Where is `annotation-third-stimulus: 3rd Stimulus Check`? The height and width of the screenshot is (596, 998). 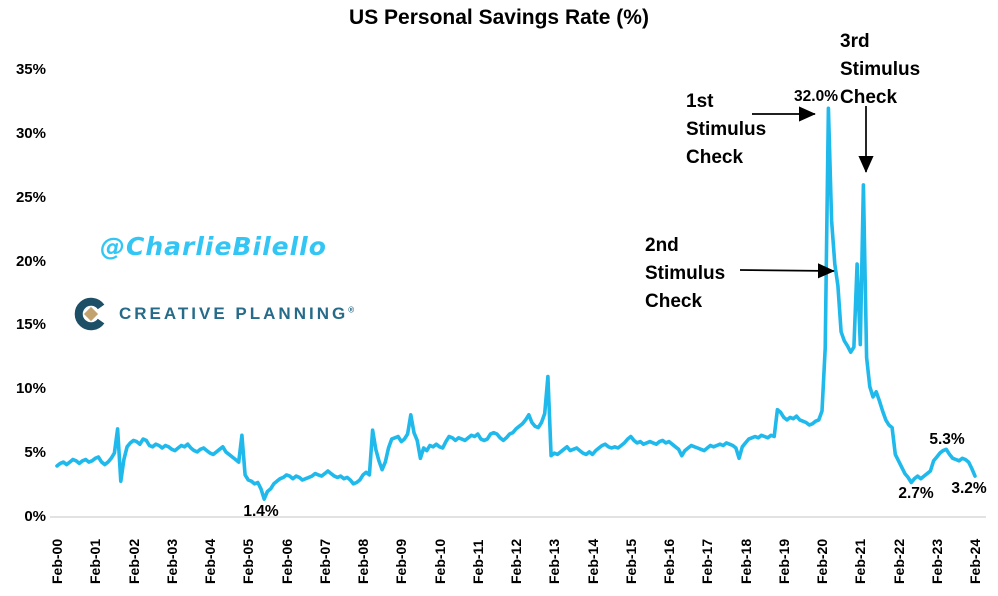 annotation-third-stimulus: 3rd Stimulus Check is located at coordinates (880, 70).